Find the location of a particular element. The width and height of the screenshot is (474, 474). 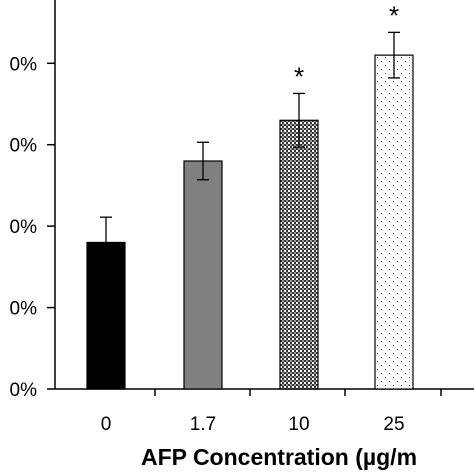

x-tick-label: 10 is located at coordinates (298, 424).